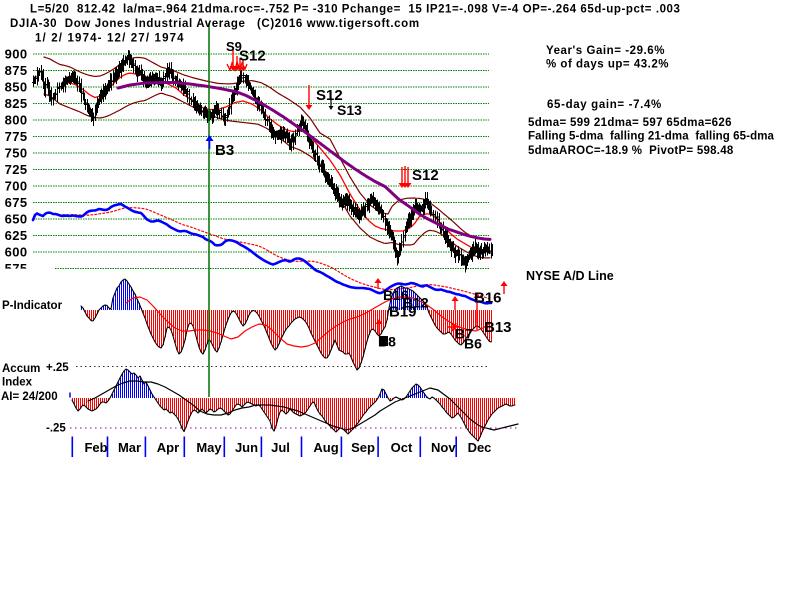 This screenshot has height=600, width=800. I want to click on svg-text: B19, so click(403, 312).